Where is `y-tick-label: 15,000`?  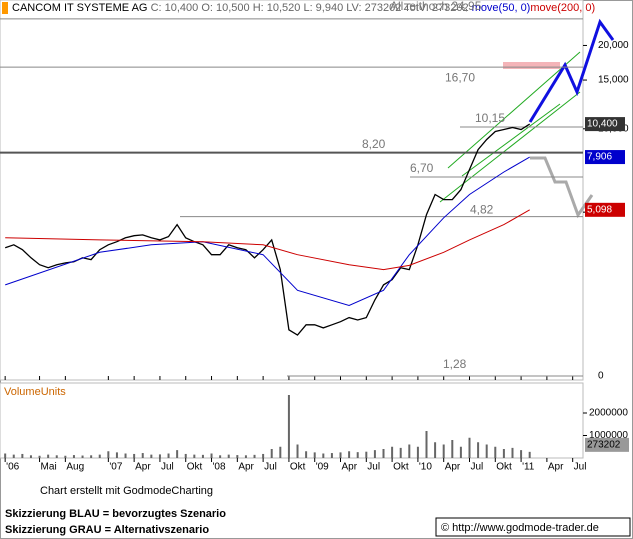
y-tick-label: 15,000 is located at coordinates (613, 80).